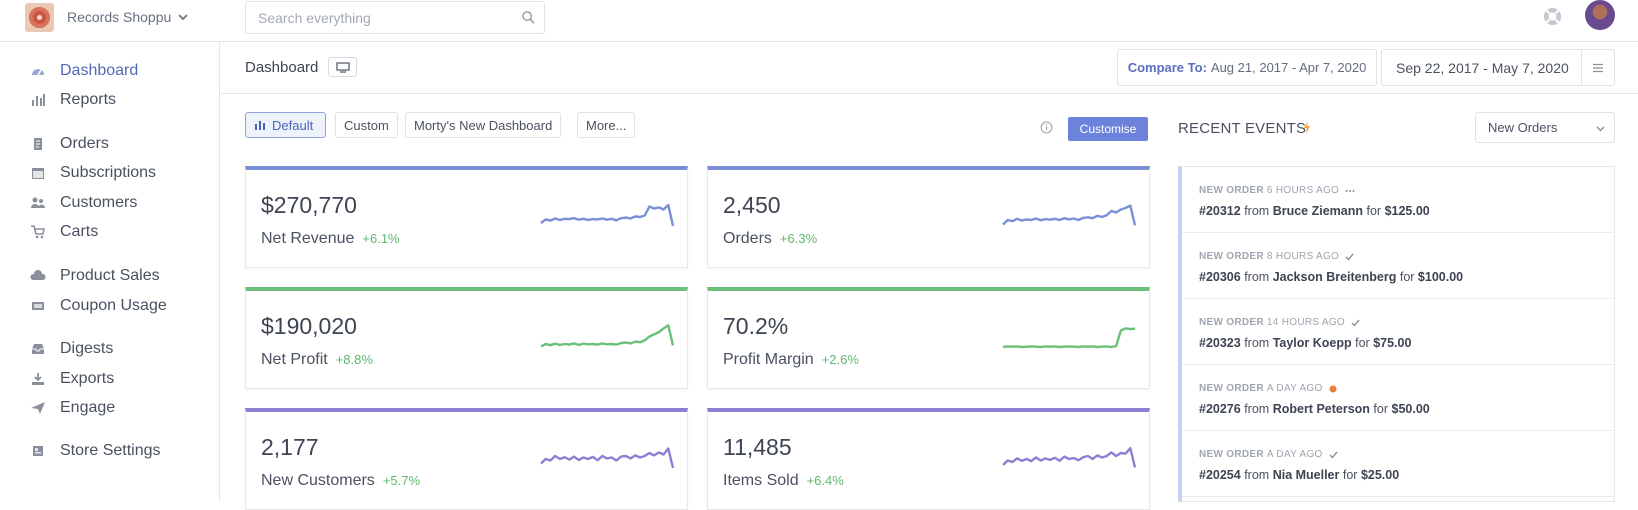 The image size is (1638, 510). Describe the element at coordinates (95, 451) in the screenshot. I see `sidebar-item-store-settings: Store Settings` at that location.